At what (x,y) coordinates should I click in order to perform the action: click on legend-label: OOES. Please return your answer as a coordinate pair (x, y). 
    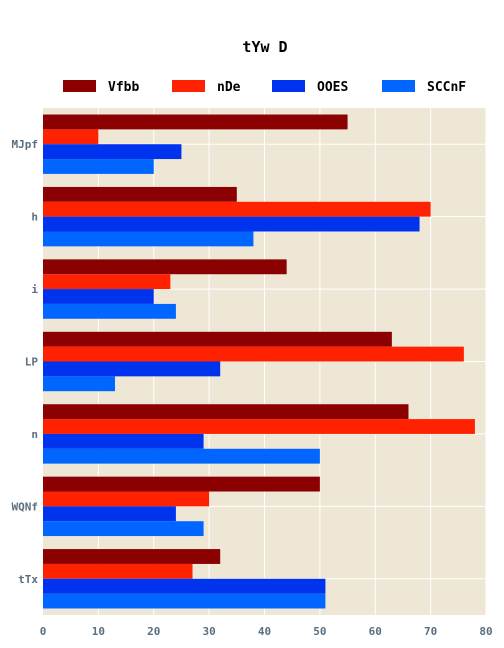
    Looking at the image, I should click on (332, 87).